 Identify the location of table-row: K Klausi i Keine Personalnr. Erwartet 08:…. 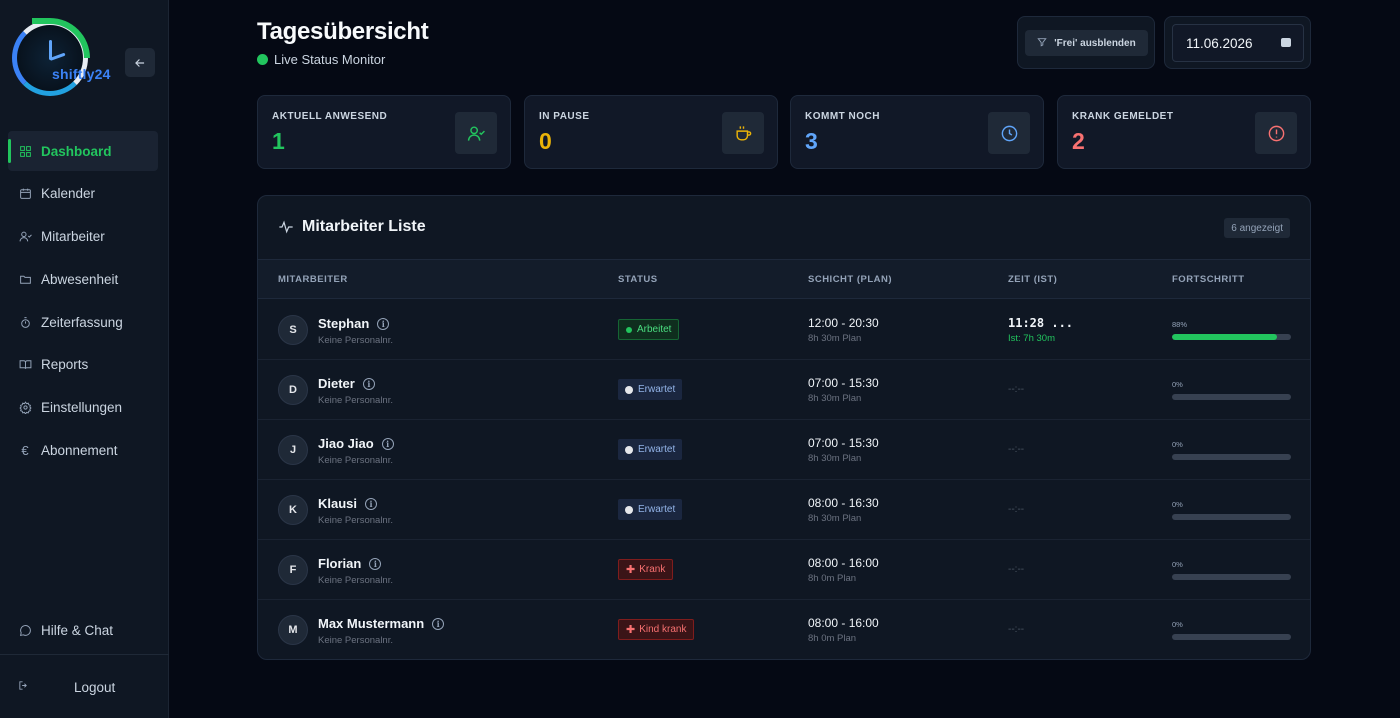
(784, 510).